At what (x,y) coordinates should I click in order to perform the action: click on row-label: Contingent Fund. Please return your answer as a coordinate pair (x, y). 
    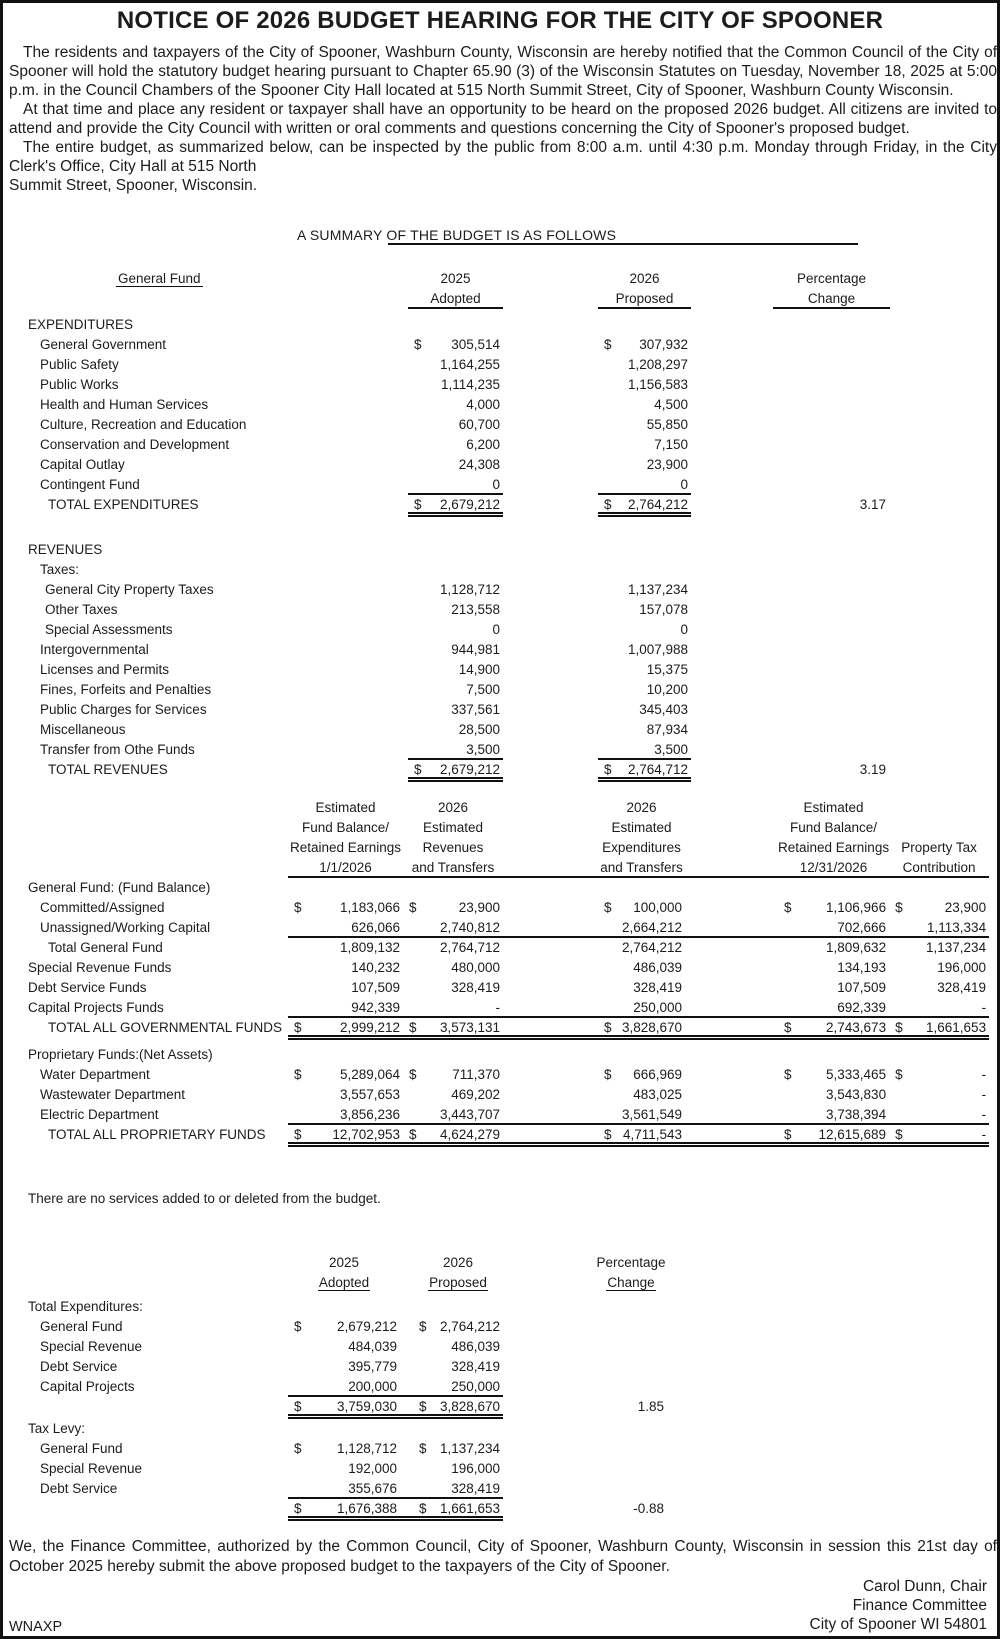
    Looking at the image, I should click on (90, 484).